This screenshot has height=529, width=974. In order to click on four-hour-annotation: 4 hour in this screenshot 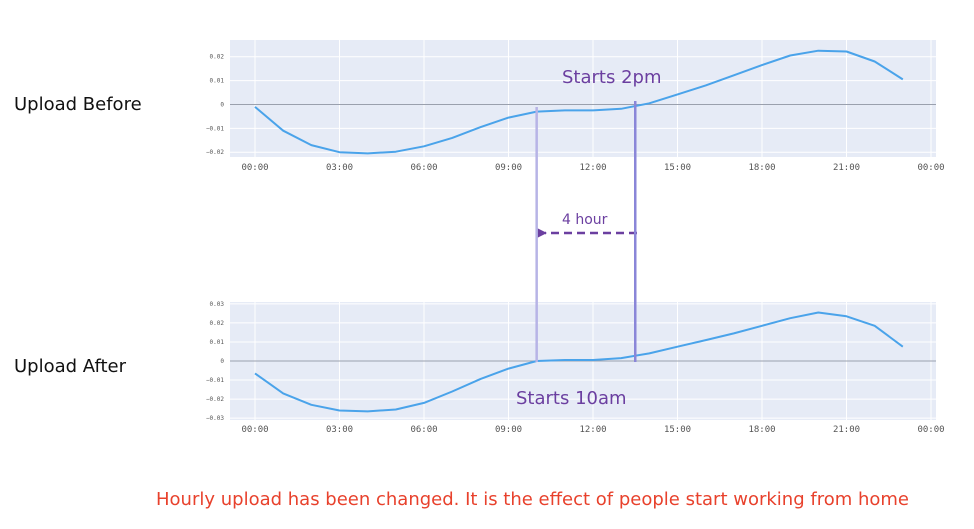, I will do `click(585, 220)`.